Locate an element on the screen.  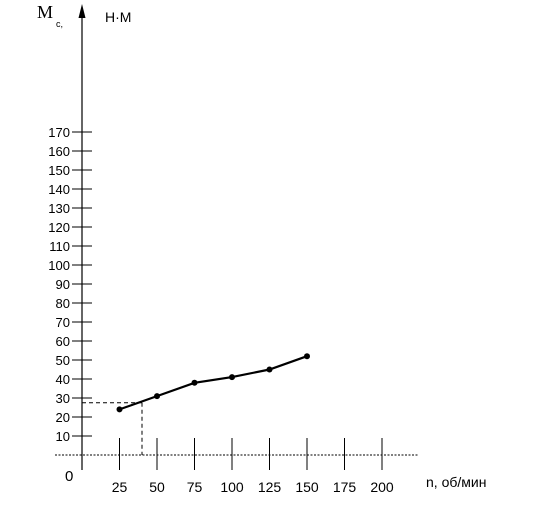
y-tick-label: 70 is located at coordinates (63, 322).